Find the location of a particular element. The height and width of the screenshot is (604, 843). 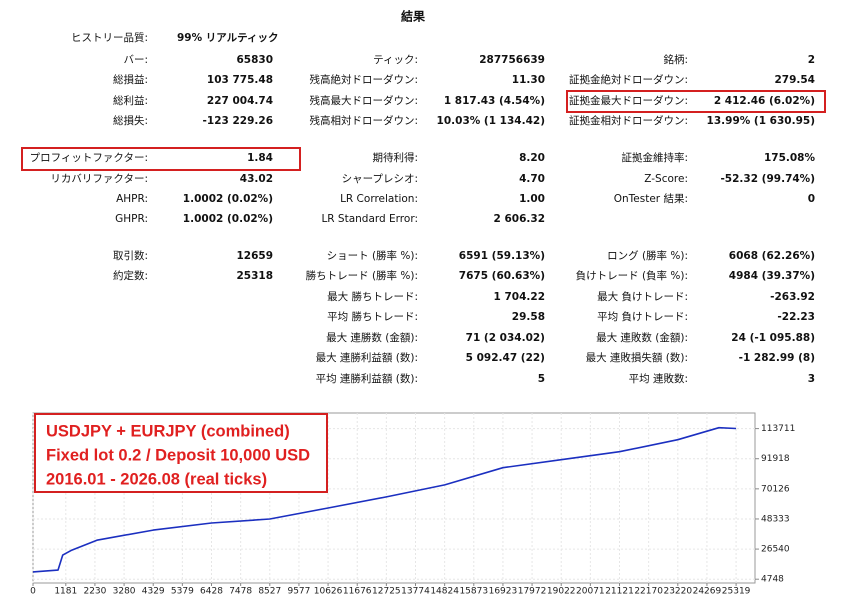

stat-value: 8.20 is located at coordinates (532, 158).